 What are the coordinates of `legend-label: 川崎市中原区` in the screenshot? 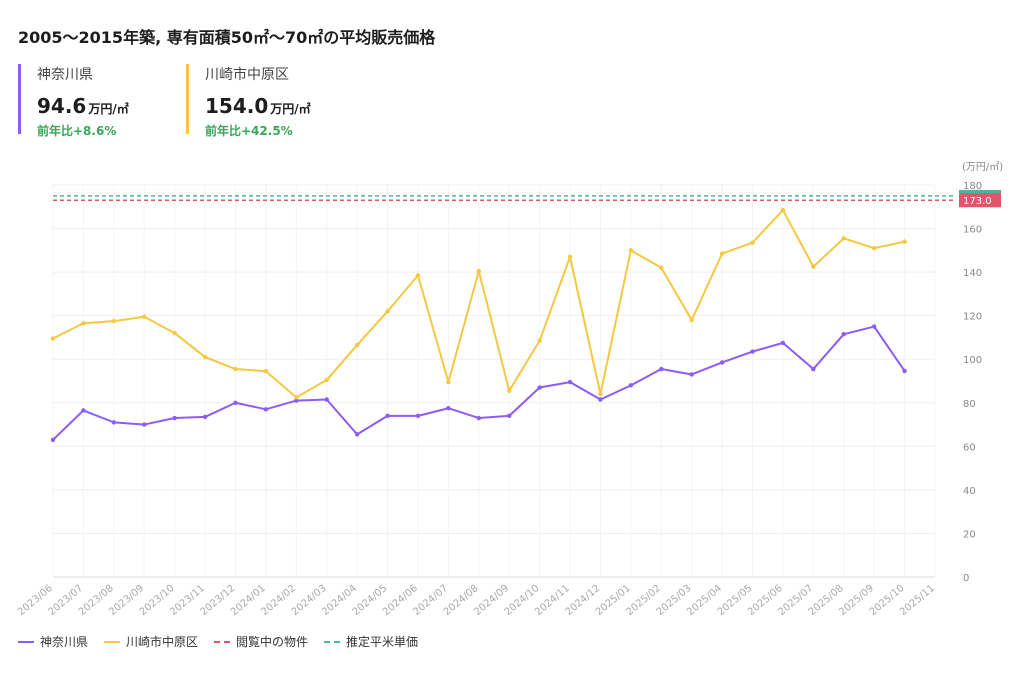 It's located at (162, 642).